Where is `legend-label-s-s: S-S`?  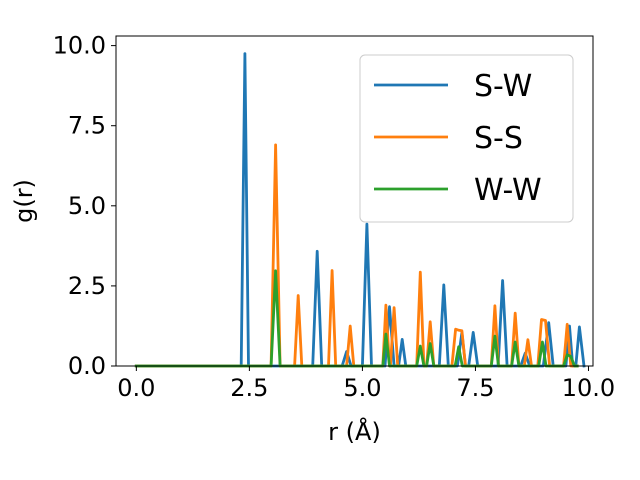 legend-label-s-s: S-S is located at coordinates (498, 138).